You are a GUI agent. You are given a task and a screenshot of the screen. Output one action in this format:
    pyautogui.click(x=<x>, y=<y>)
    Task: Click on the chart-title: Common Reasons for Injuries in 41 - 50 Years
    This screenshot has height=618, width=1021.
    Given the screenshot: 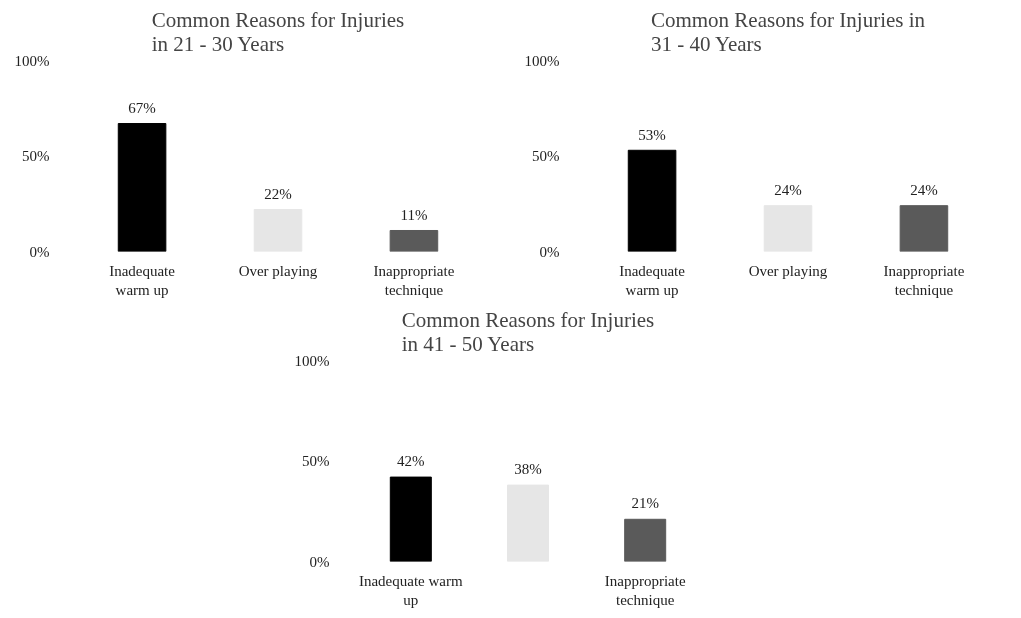 What is the action you would take?
    pyautogui.click(x=528, y=331)
    